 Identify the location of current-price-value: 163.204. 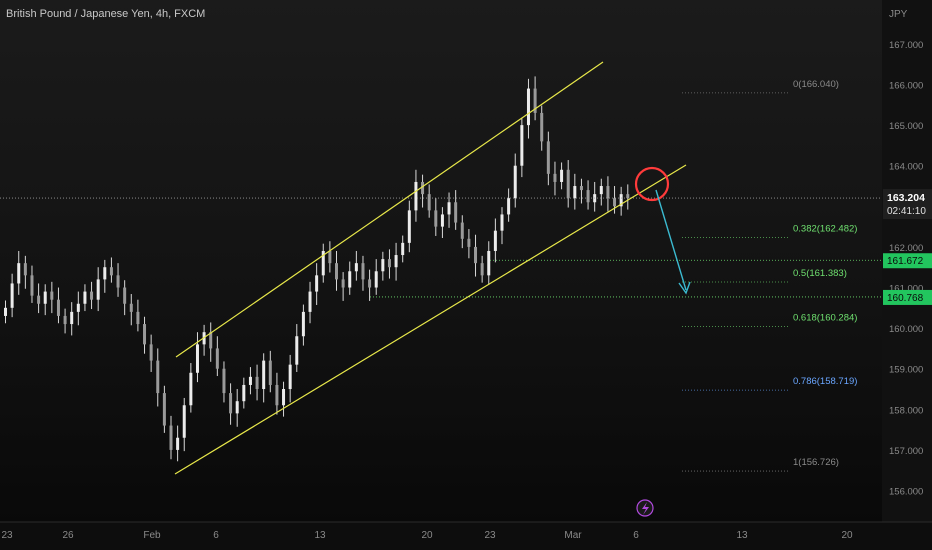
(906, 198).